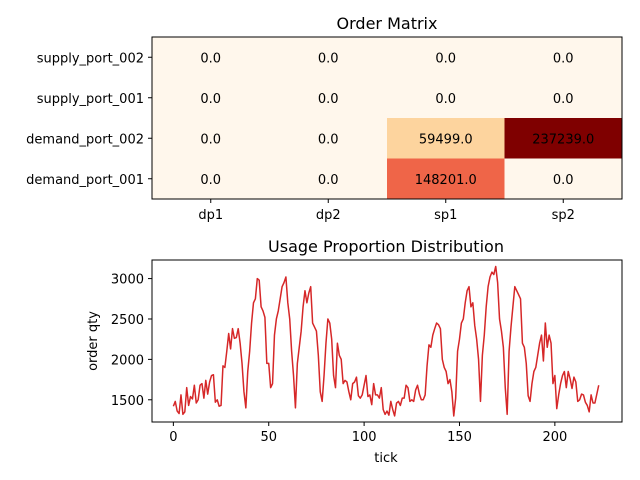 The image size is (640, 480). I want to click on line-x-tick-label: 0, so click(173, 437).